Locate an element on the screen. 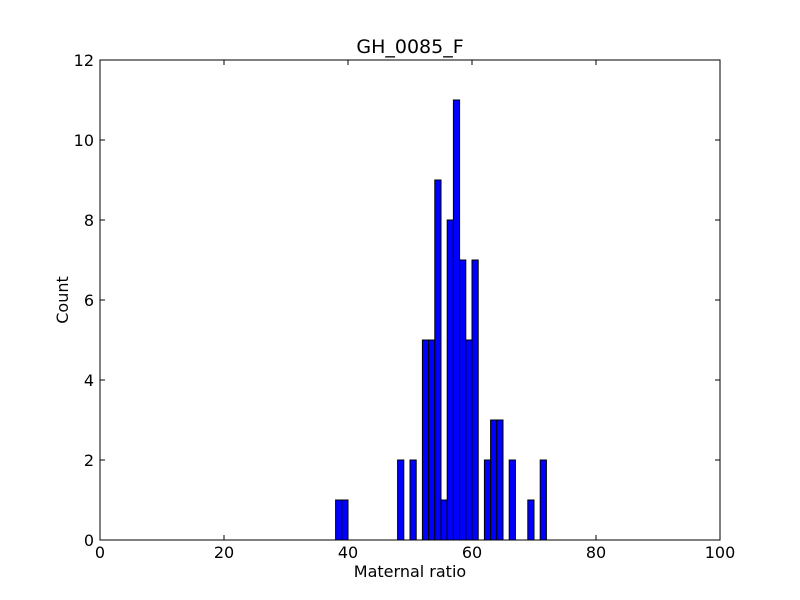 The image size is (800, 600). x-tick-label: 60 is located at coordinates (472, 552).